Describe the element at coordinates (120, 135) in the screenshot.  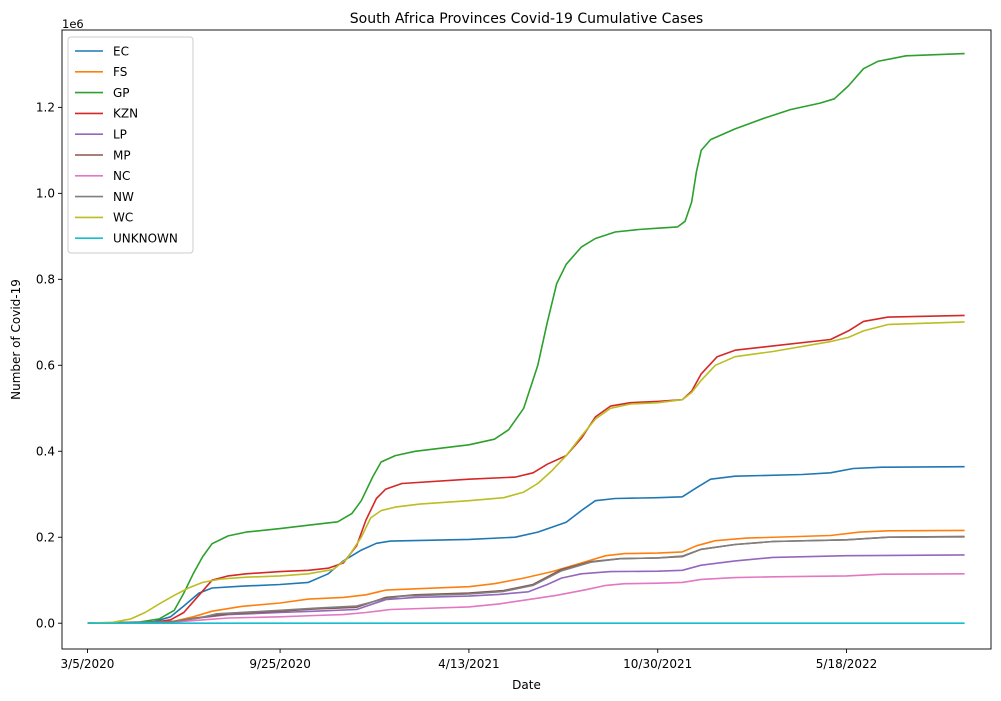
I see `legend-label-lp: LP` at that location.